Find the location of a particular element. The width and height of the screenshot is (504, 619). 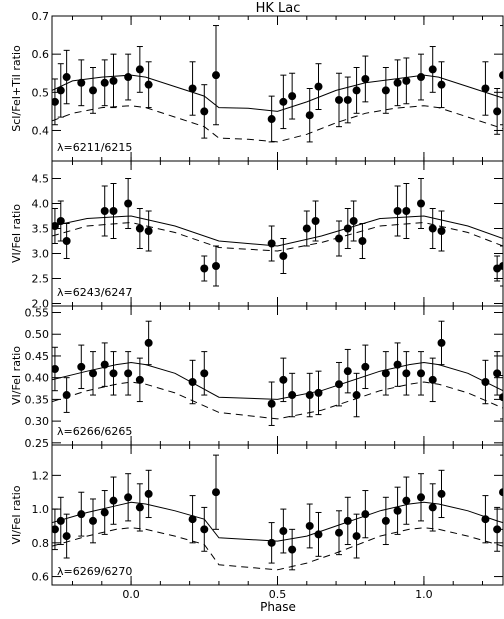

y-tick-label: 0.40 is located at coordinates (37, 378).